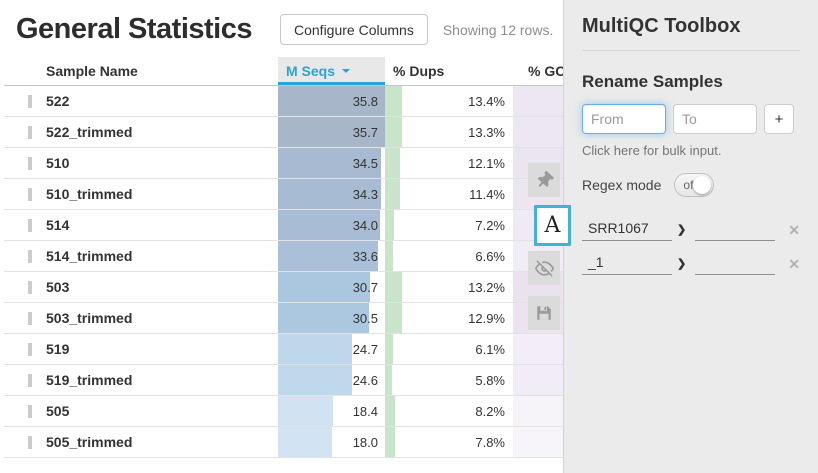 The height and width of the screenshot is (473, 818). Describe the element at coordinates (449, 442) in the screenshot. I see `dups-cell: 7.8%` at that location.